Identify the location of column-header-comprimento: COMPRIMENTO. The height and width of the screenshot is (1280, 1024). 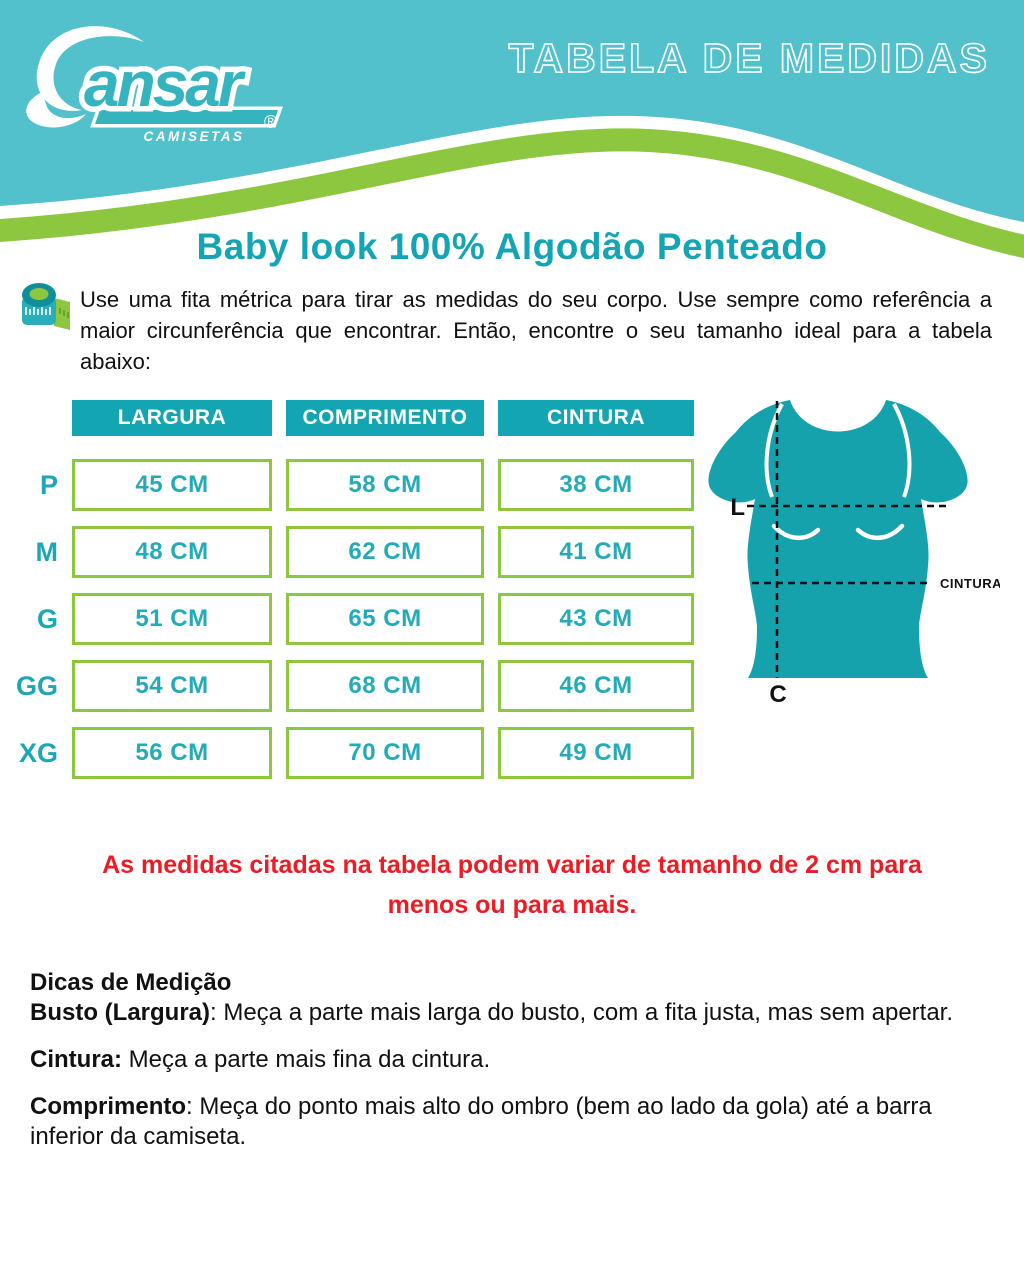
(385, 418).